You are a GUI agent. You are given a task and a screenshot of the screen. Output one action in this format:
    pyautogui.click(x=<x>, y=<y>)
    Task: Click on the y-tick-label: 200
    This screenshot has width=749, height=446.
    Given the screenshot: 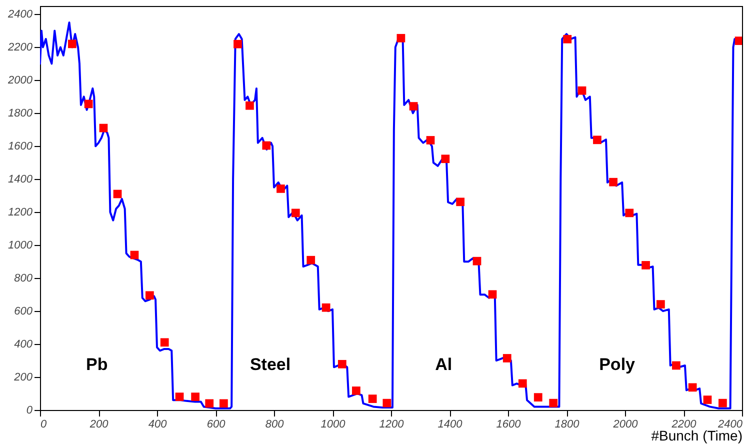 What is the action you would take?
    pyautogui.click(x=23, y=378)
    